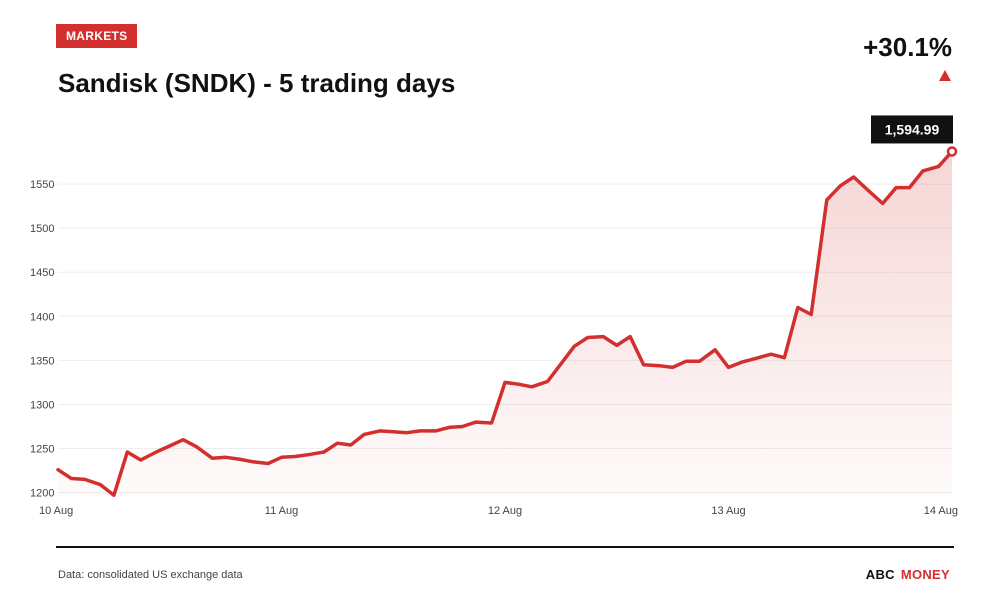 The image size is (1000, 600). Describe the element at coordinates (42, 273) in the screenshot. I see `y-tick-label: 1450` at that location.